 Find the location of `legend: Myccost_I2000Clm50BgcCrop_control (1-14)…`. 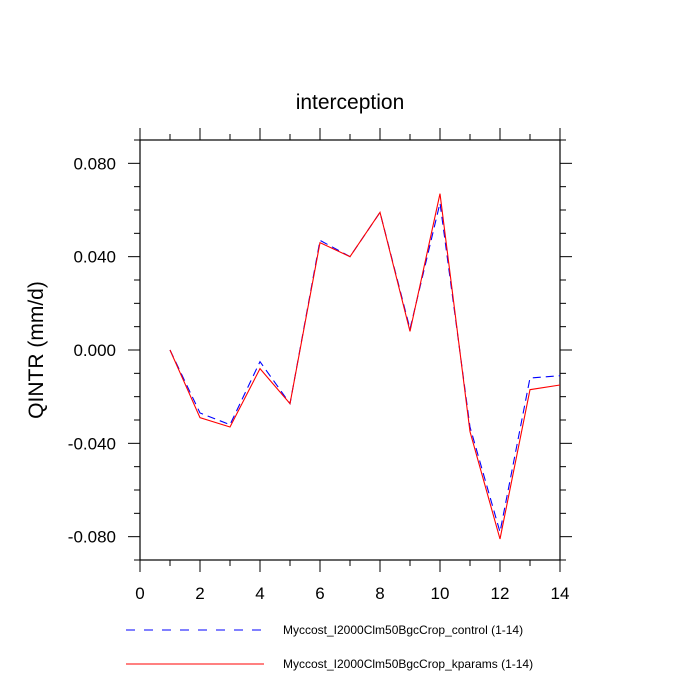

legend: Myccost_I2000Clm50BgcCrop_control (1-14)… is located at coordinates (329, 647).